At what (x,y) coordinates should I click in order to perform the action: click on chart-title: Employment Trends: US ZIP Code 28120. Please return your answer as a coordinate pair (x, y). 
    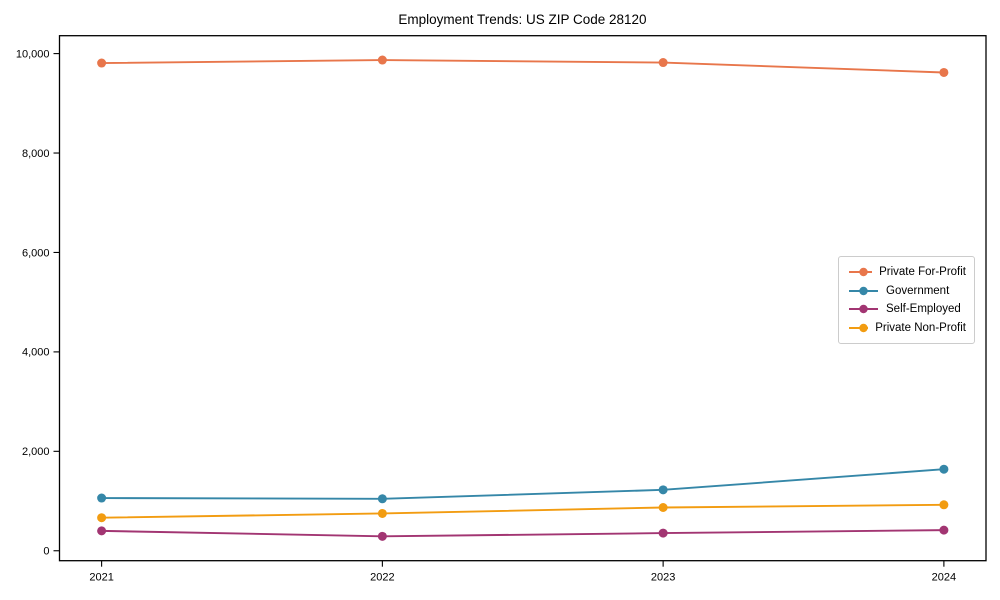
    Looking at the image, I should click on (522, 19).